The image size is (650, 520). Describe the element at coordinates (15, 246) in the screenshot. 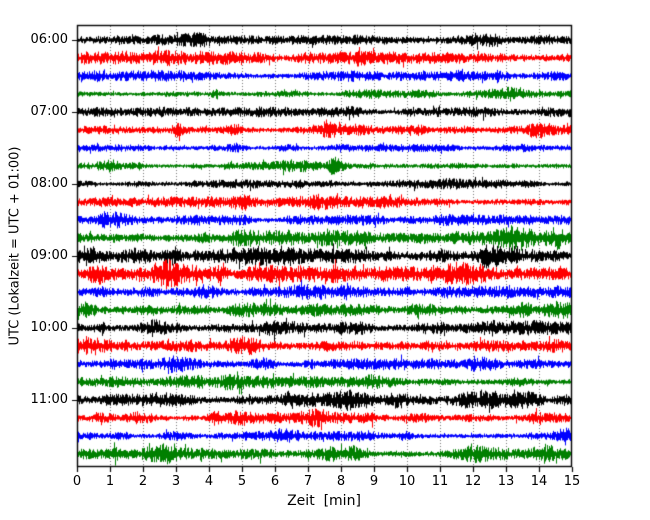

I see `y-axis-label: UTC (Lokalzeit = UTC + 01:00)` at that location.